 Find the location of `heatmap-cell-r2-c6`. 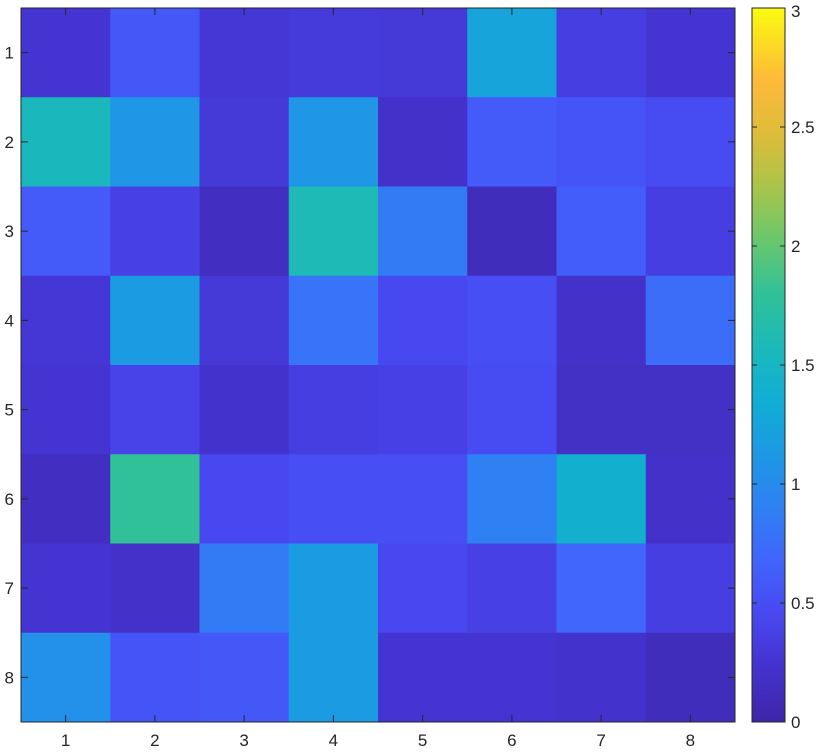

heatmap-cell-r2-c6 is located at coordinates (512, 142).